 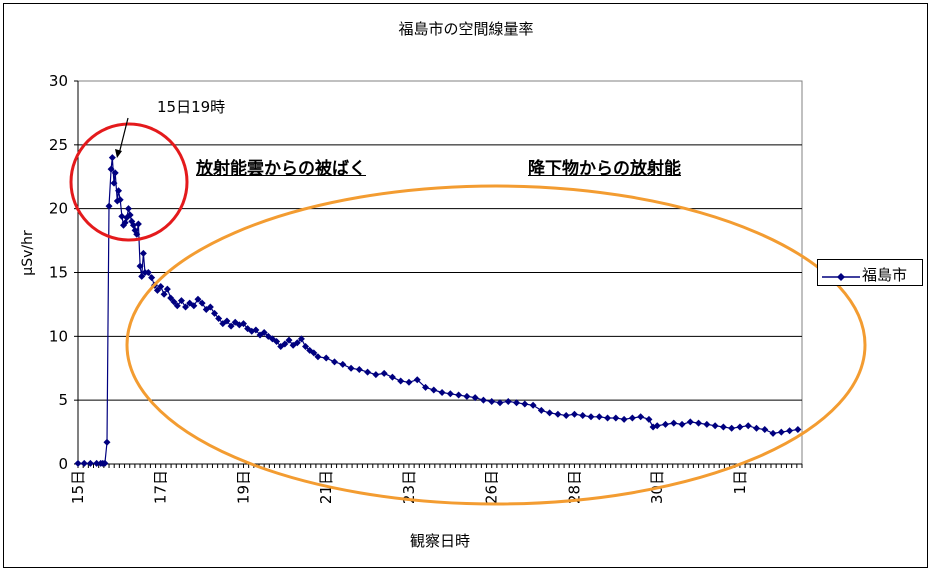 What do you see at coordinates (58, 336) in the screenshot?
I see `y-tick-label-10: 10` at bounding box center [58, 336].